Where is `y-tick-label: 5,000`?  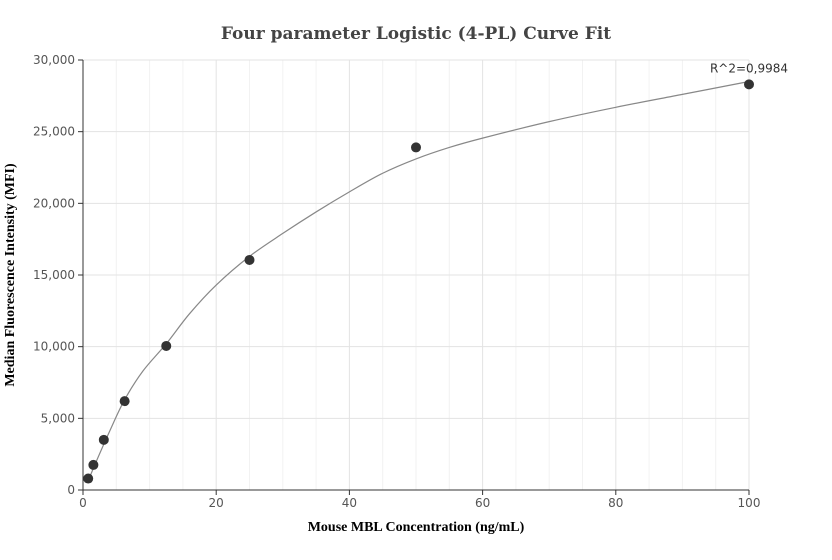 y-tick-label: 5,000 is located at coordinates (58, 418).